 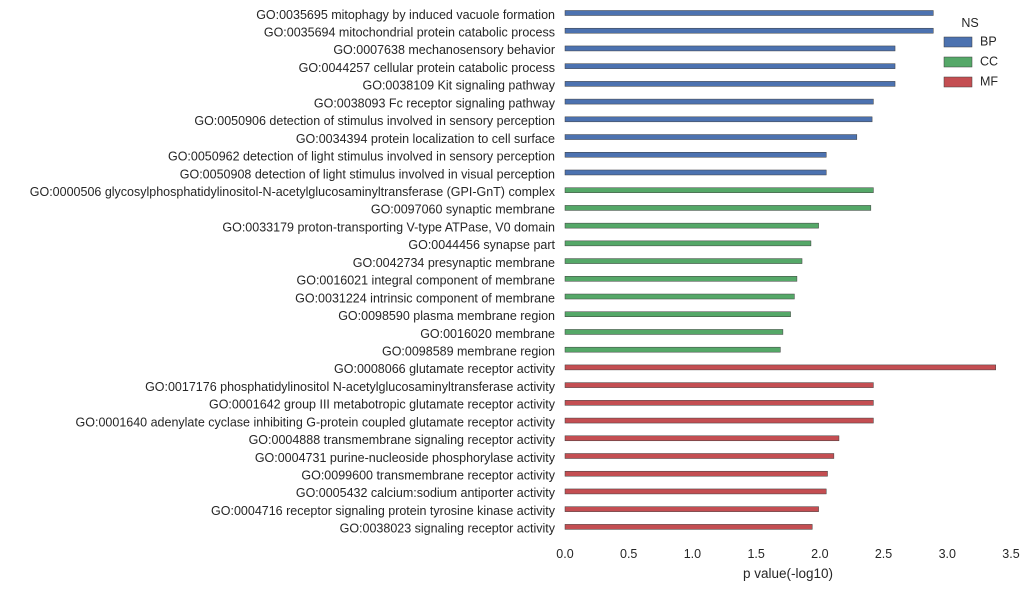 What do you see at coordinates (454, 263) in the screenshot?
I see `category-label-14: GO:0042734 presynaptic membrane` at bounding box center [454, 263].